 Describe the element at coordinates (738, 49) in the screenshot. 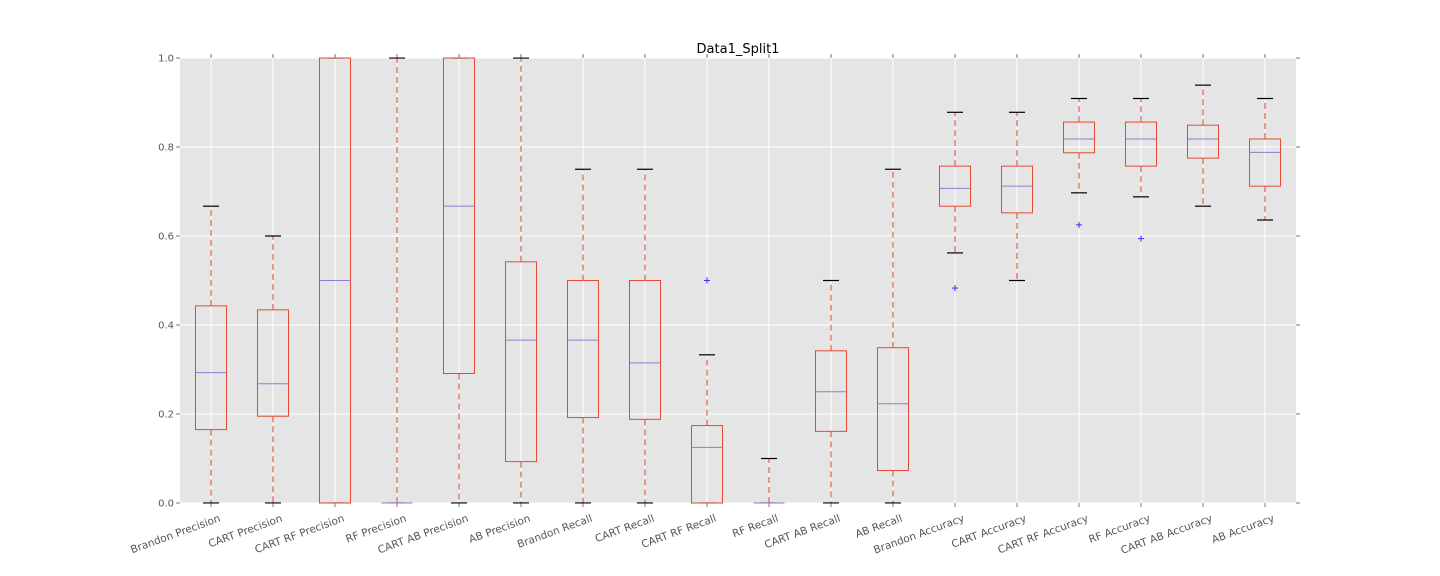

I see `chart-title: Data1_Split1` at that location.